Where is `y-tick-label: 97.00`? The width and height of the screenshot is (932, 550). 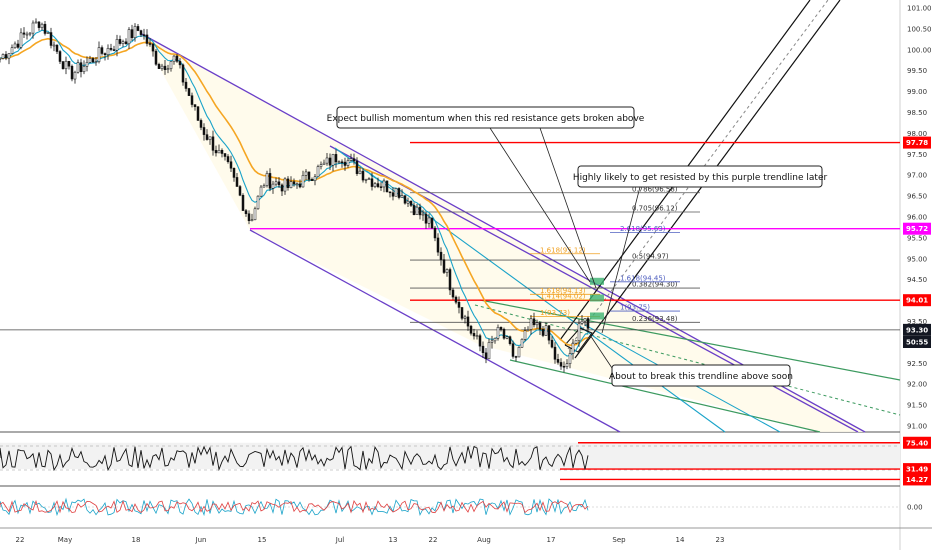
y-tick-label: 97.00 is located at coordinates (917, 176).